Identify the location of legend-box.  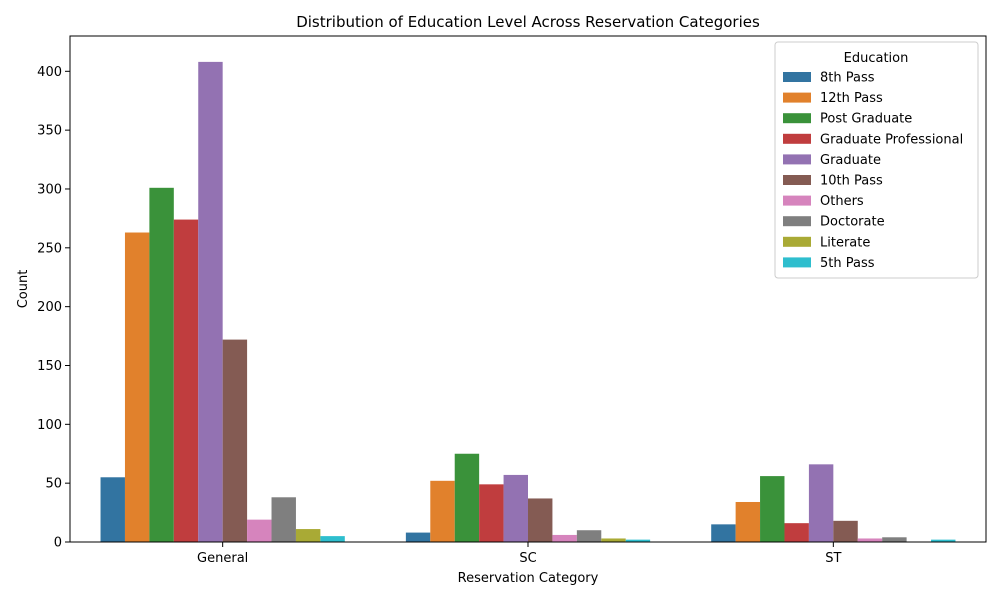
(876, 160).